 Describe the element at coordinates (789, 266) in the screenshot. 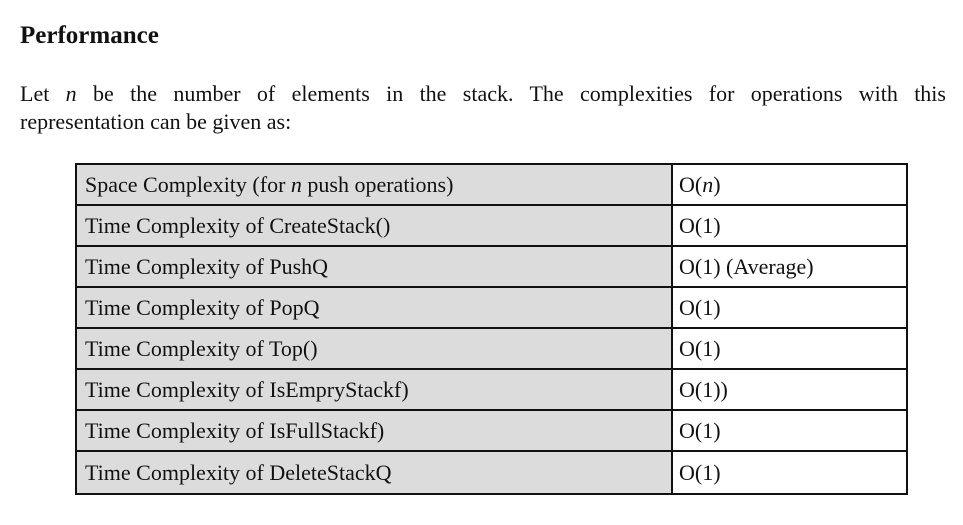

I see `complexity-cell: O(1) (Average)` at that location.